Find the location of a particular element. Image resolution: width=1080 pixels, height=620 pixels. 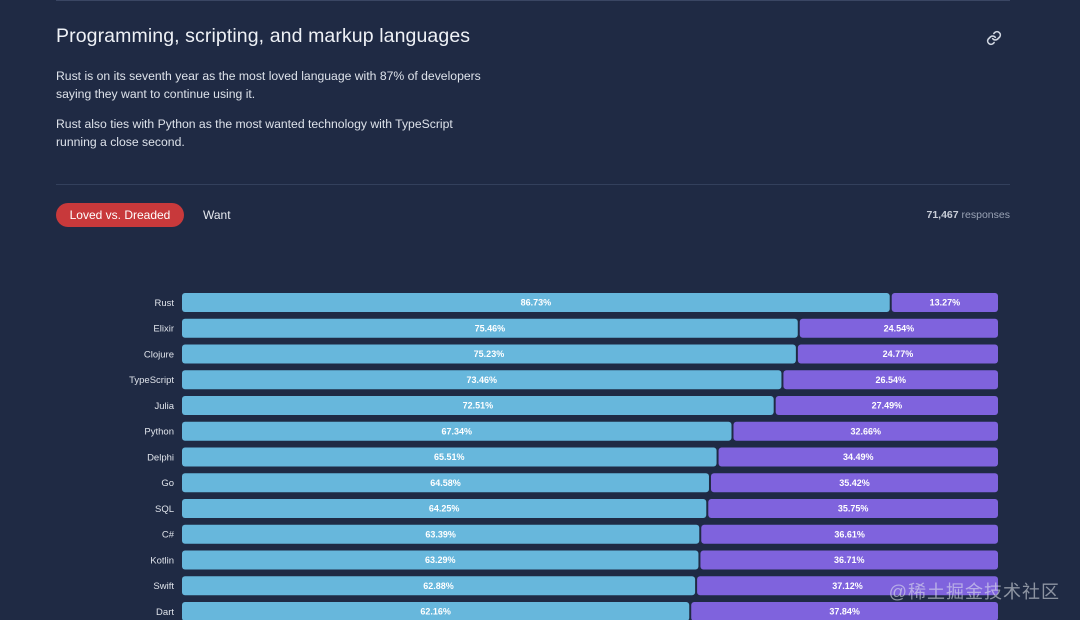

bar-value-label: 64.58% is located at coordinates (445, 483).